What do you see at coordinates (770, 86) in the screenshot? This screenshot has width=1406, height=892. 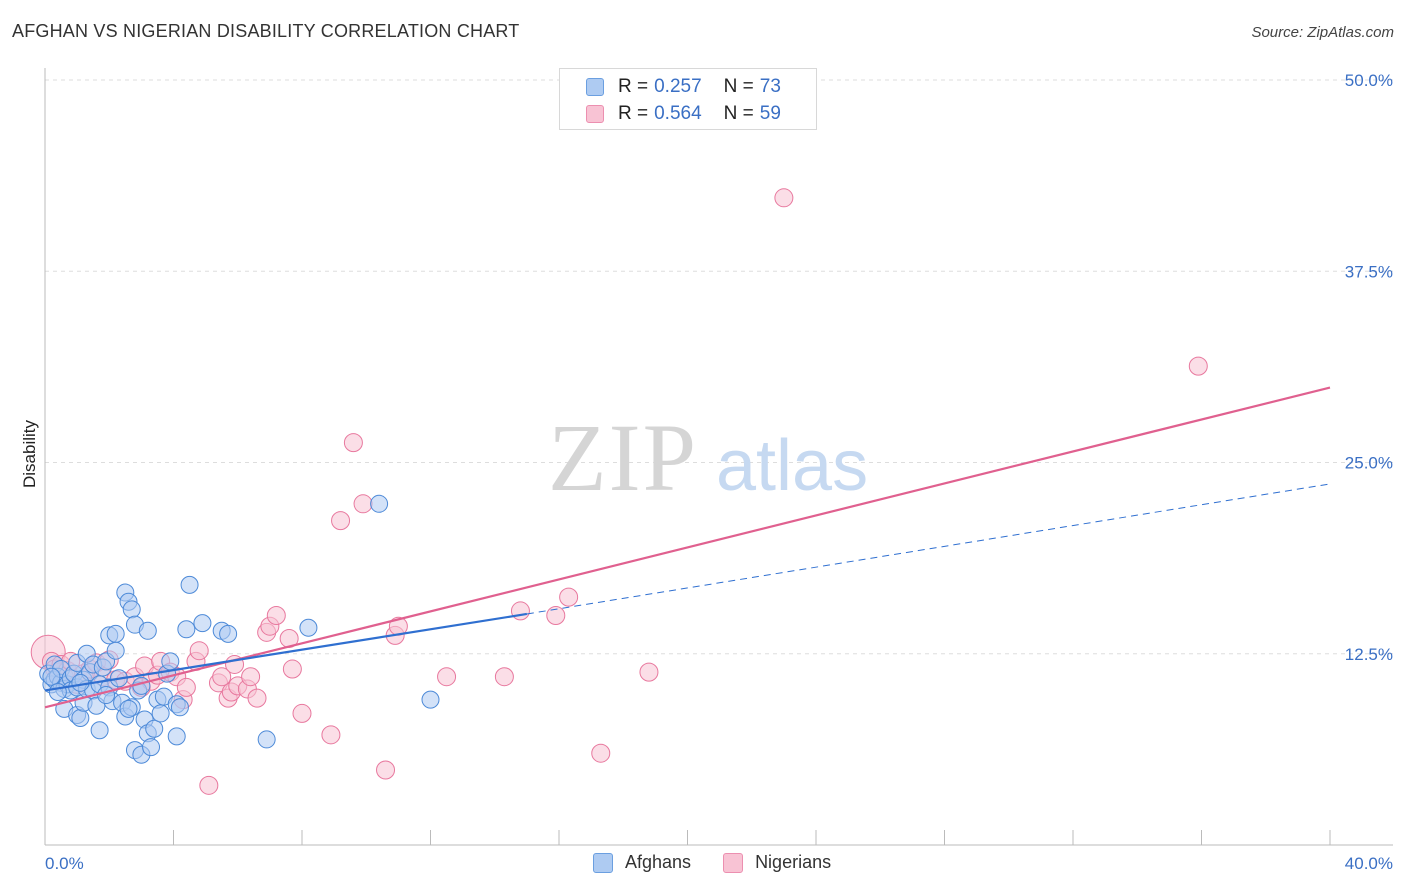 I see `legend-n-value: 73` at bounding box center [770, 86].